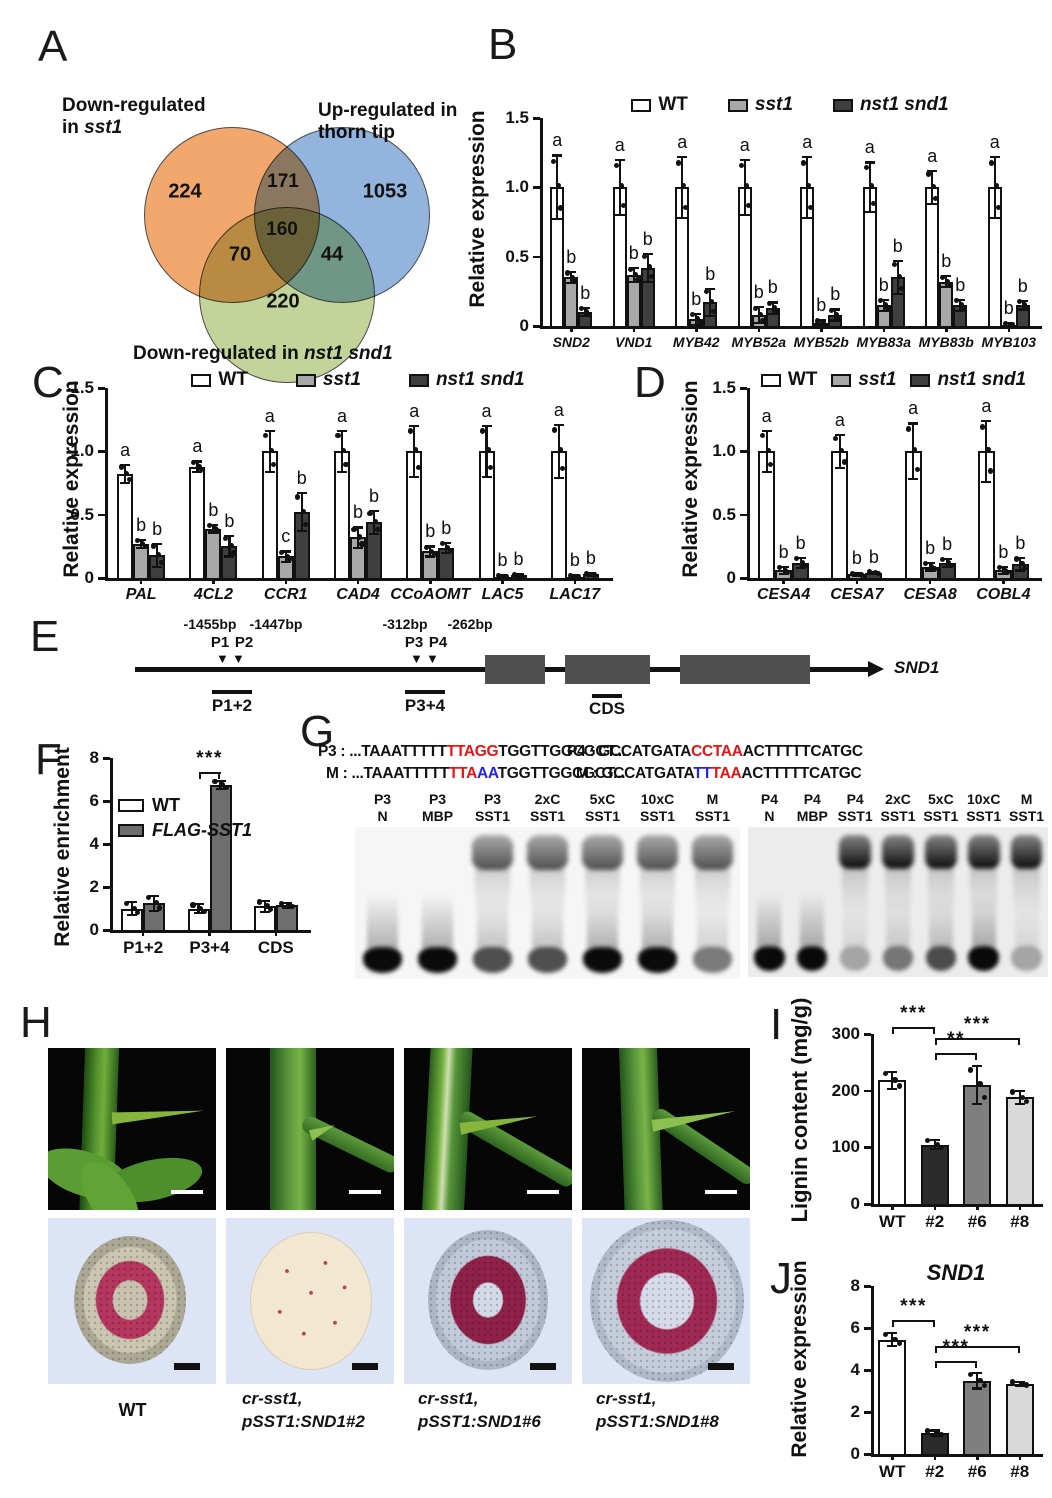 The image size is (1052, 1498). What do you see at coordinates (659, 105) in the screenshot?
I see `legend-item: WT` at bounding box center [659, 105].